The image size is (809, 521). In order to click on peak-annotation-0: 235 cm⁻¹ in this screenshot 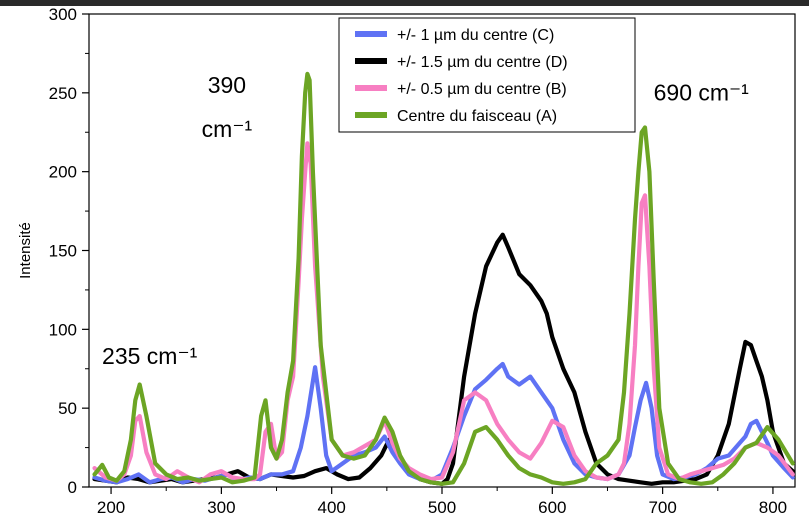, I will do `click(150, 356)`.